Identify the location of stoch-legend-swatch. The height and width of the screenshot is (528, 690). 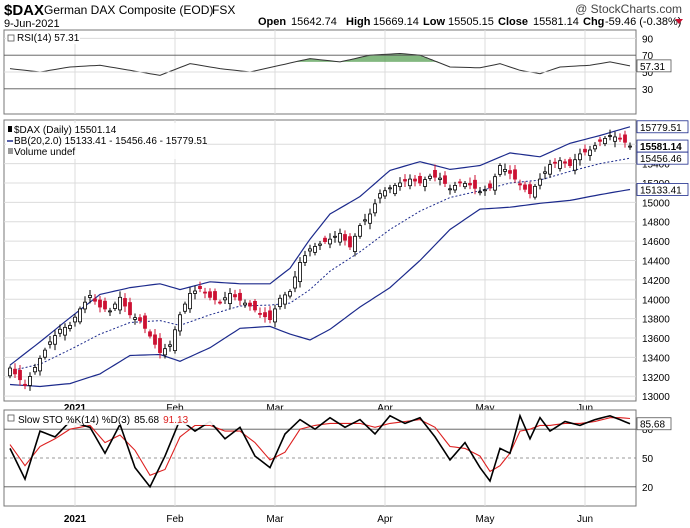
(11, 418).